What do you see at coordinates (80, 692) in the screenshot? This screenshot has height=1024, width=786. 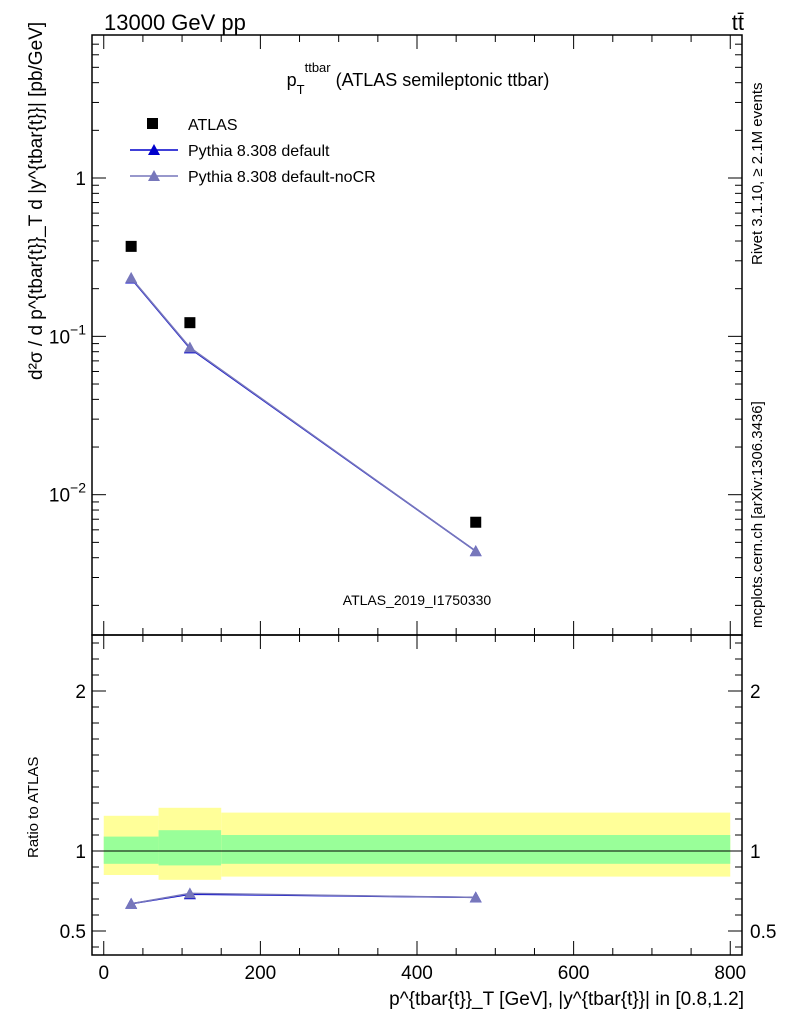 I see `ratio-y-tick-label-left: 2` at bounding box center [80, 692].